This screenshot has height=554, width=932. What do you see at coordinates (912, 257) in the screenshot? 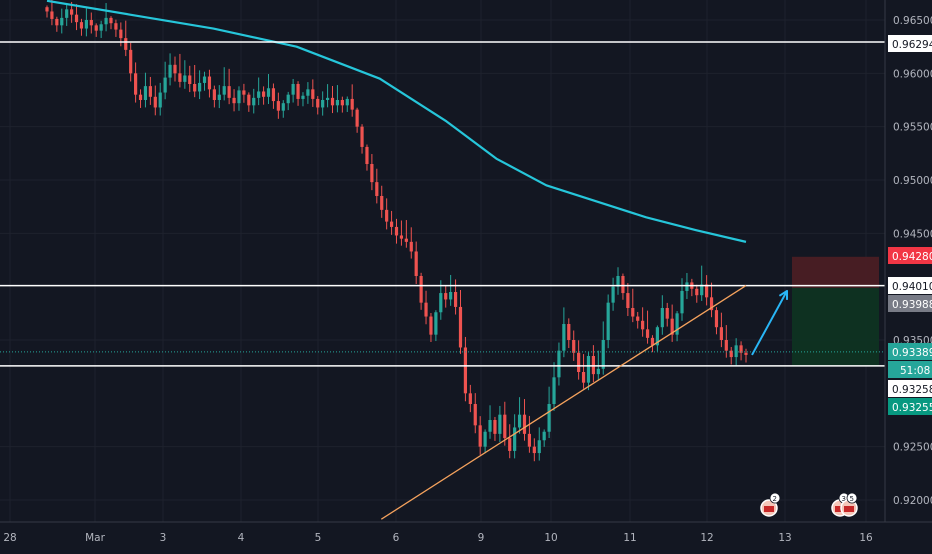
I see `svg-text: 0.94280` at bounding box center [912, 257].